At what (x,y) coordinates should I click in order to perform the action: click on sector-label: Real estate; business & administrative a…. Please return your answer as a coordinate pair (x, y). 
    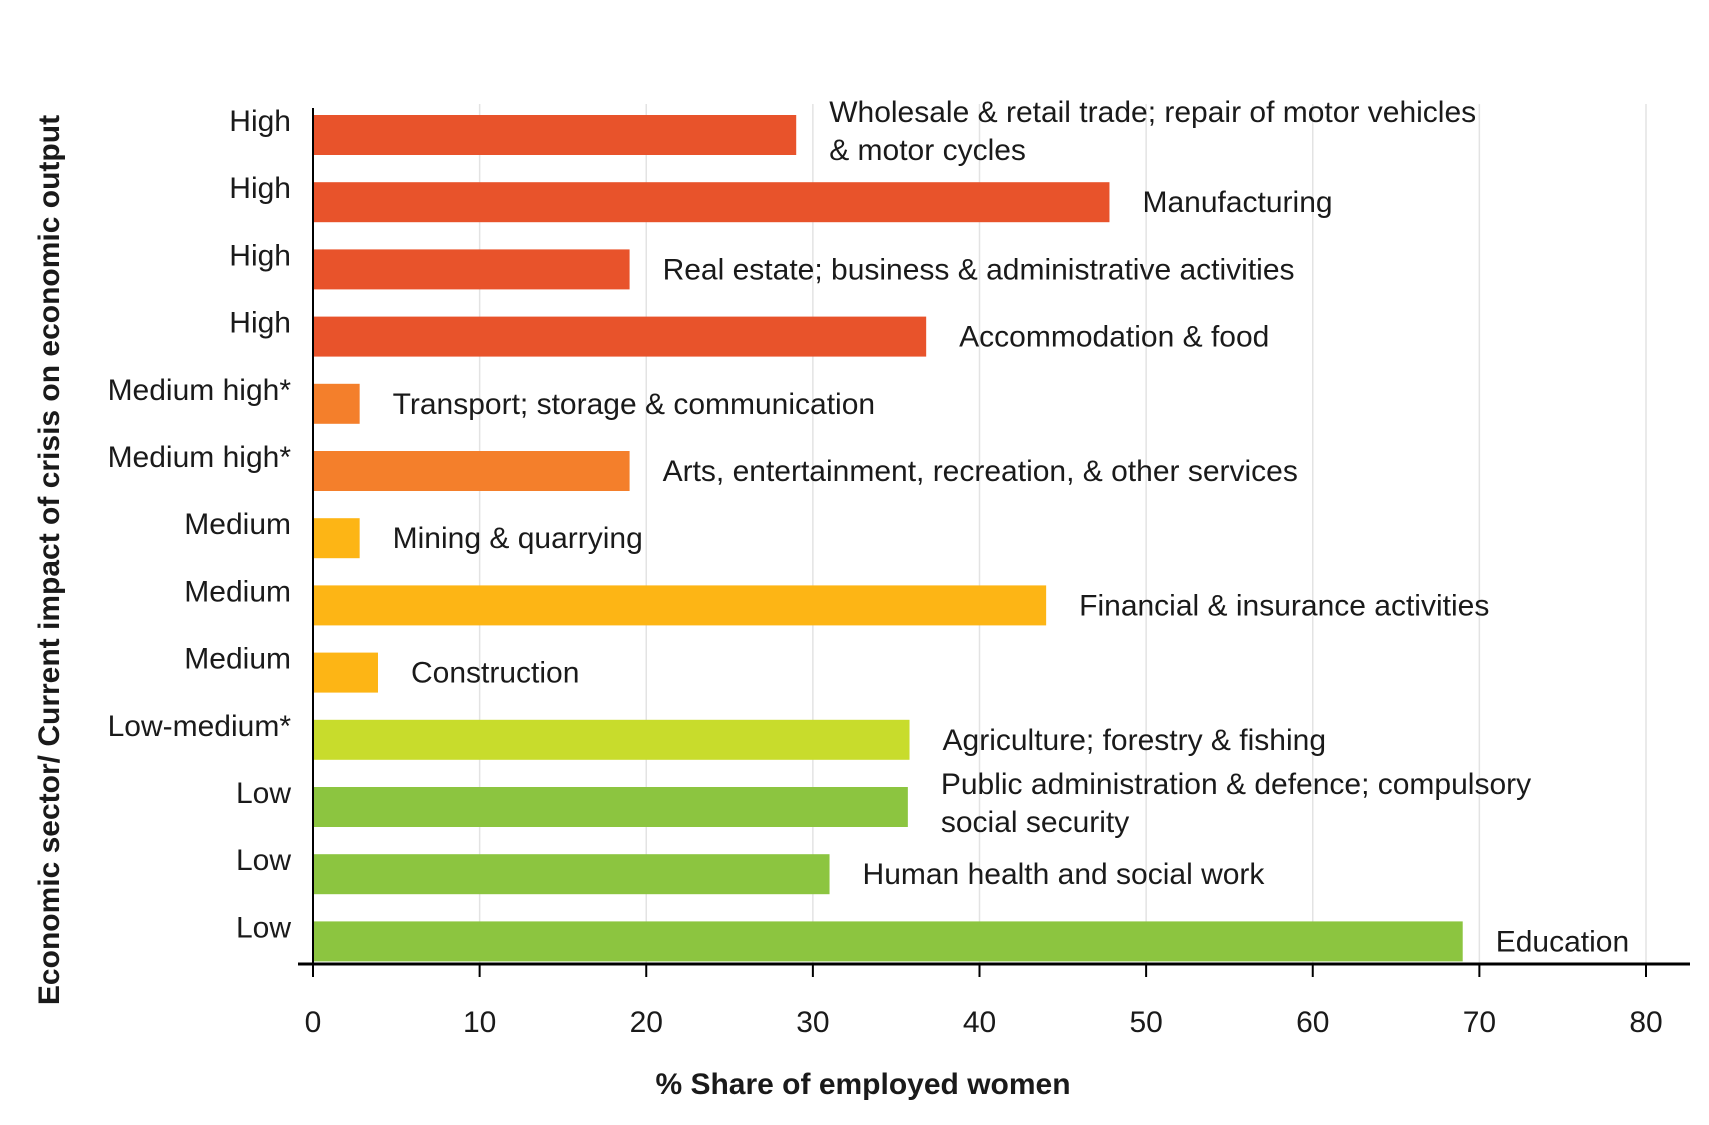
    Looking at the image, I should click on (979, 269).